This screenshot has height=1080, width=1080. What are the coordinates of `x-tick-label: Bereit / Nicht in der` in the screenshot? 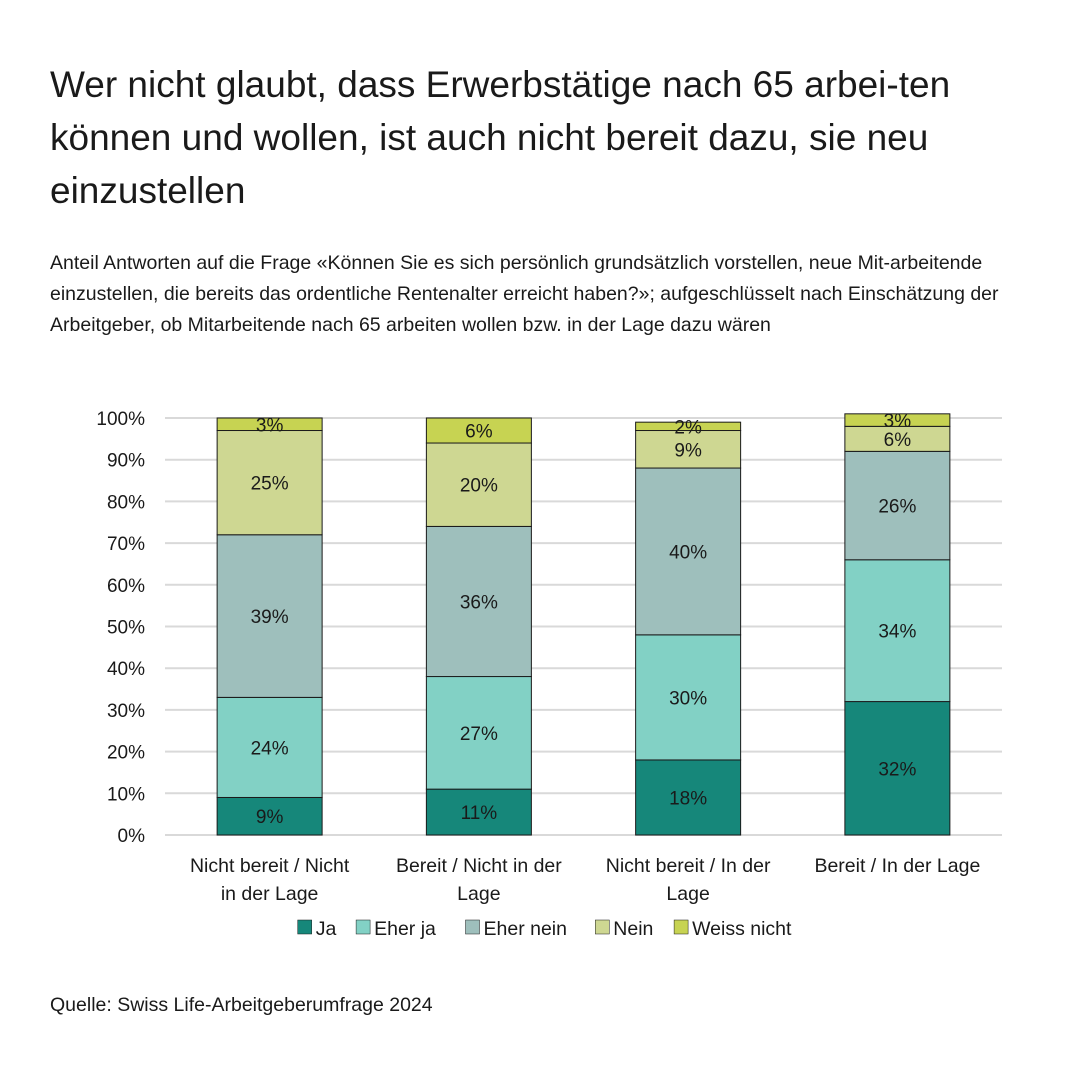 It's located at (479, 866).